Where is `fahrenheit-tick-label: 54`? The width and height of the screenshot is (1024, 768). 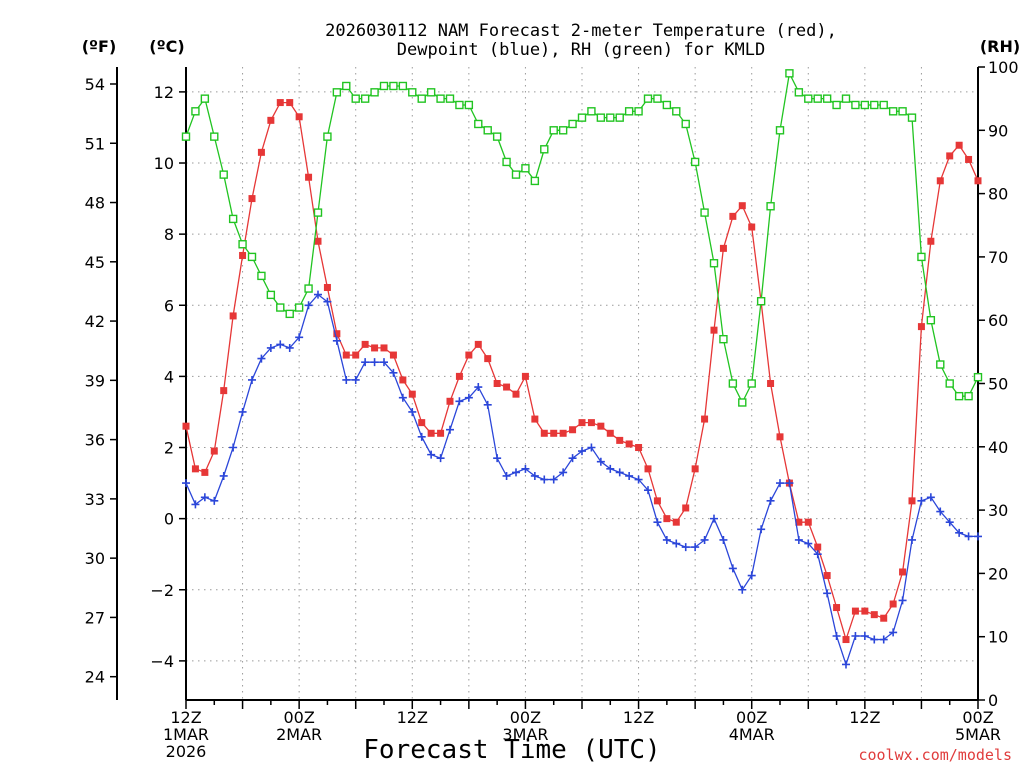
fahrenheit-tick-label: 54 is located at coordinates (95, 84).